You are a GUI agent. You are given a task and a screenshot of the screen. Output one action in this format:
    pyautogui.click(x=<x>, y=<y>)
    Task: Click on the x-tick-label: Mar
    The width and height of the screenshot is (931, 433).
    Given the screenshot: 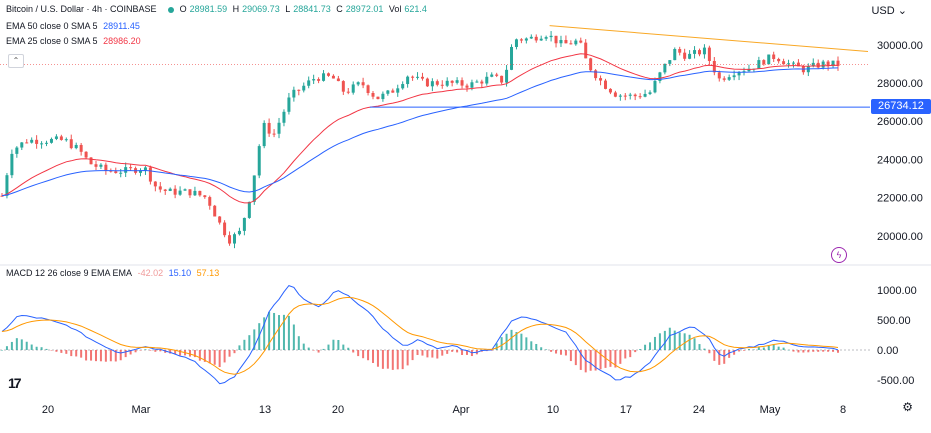 What is the action you would take?
    pyautogui.click(x=141, y=410)
    